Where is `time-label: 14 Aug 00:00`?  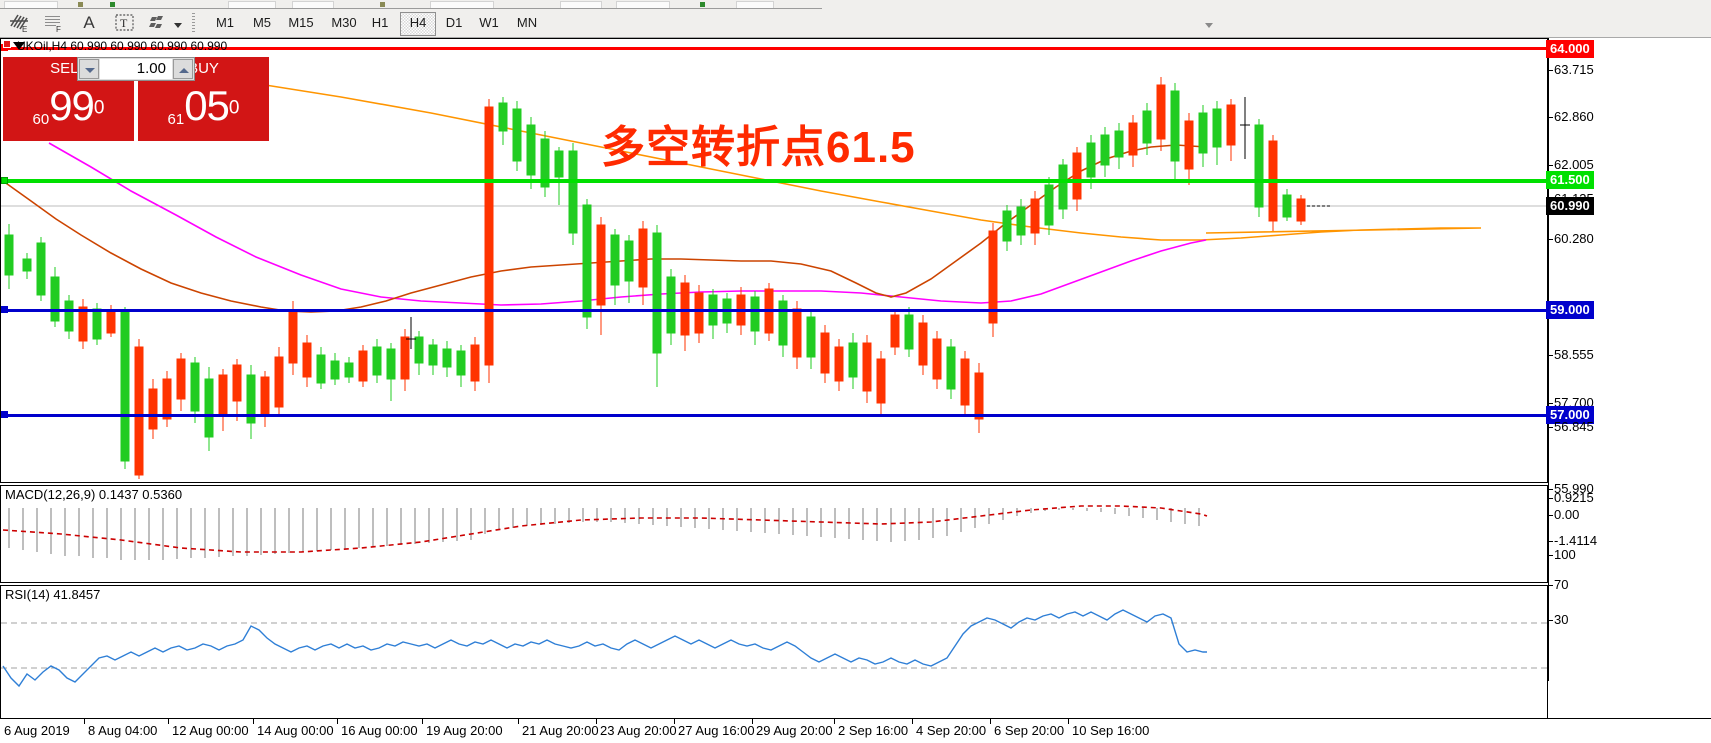 time-label: 14 Aug 00:00 is located at coordinates (295, 730).